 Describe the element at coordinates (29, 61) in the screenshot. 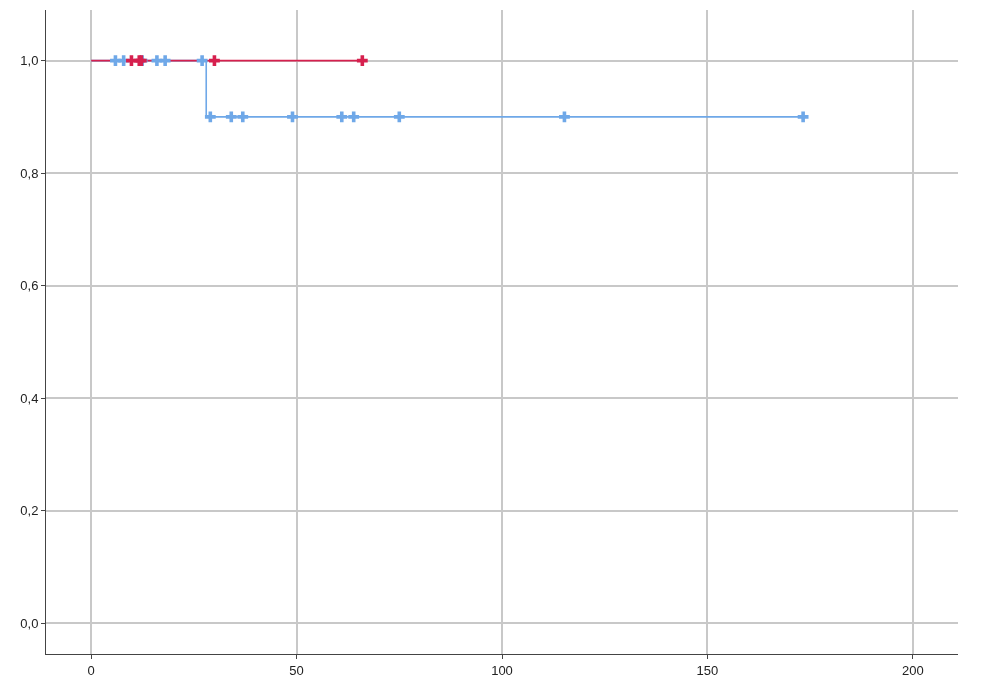

I see `y-tick-label: 1,0` at that location.